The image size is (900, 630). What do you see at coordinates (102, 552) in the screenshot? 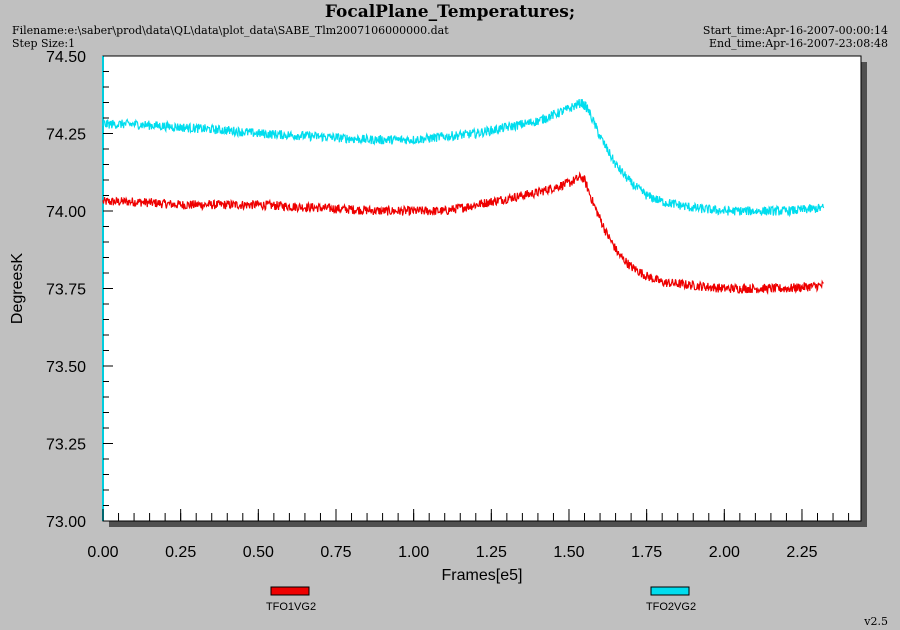
I see `x-tick-label: 0.00` at bounding box center [102, 552].